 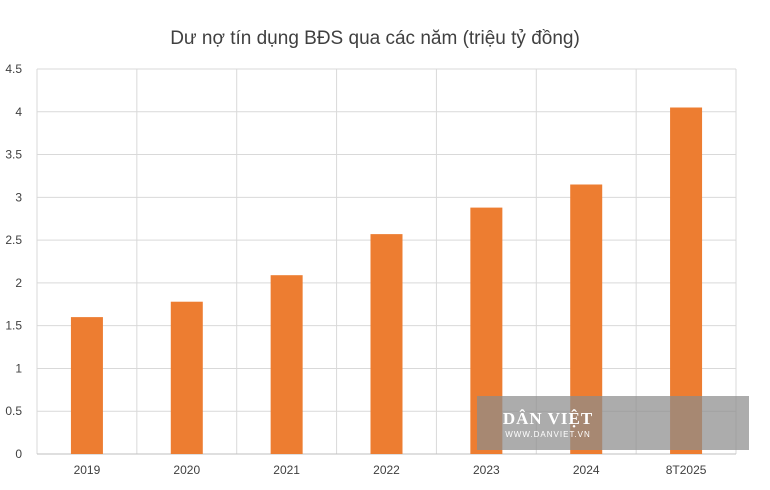 I want to click on x-tick-label: 2023, so click(x=486, y=470).